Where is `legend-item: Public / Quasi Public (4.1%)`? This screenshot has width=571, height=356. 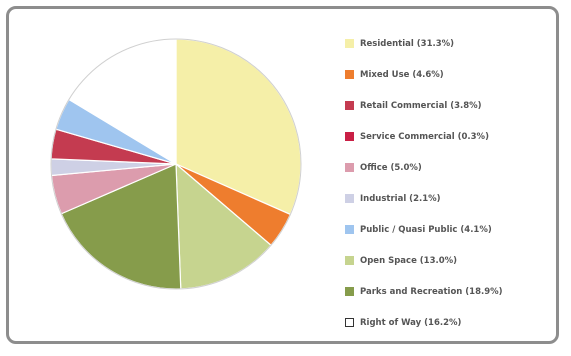 legend-item: Public / Quasi Public (4.1%) is located at coordinates (447, 229).